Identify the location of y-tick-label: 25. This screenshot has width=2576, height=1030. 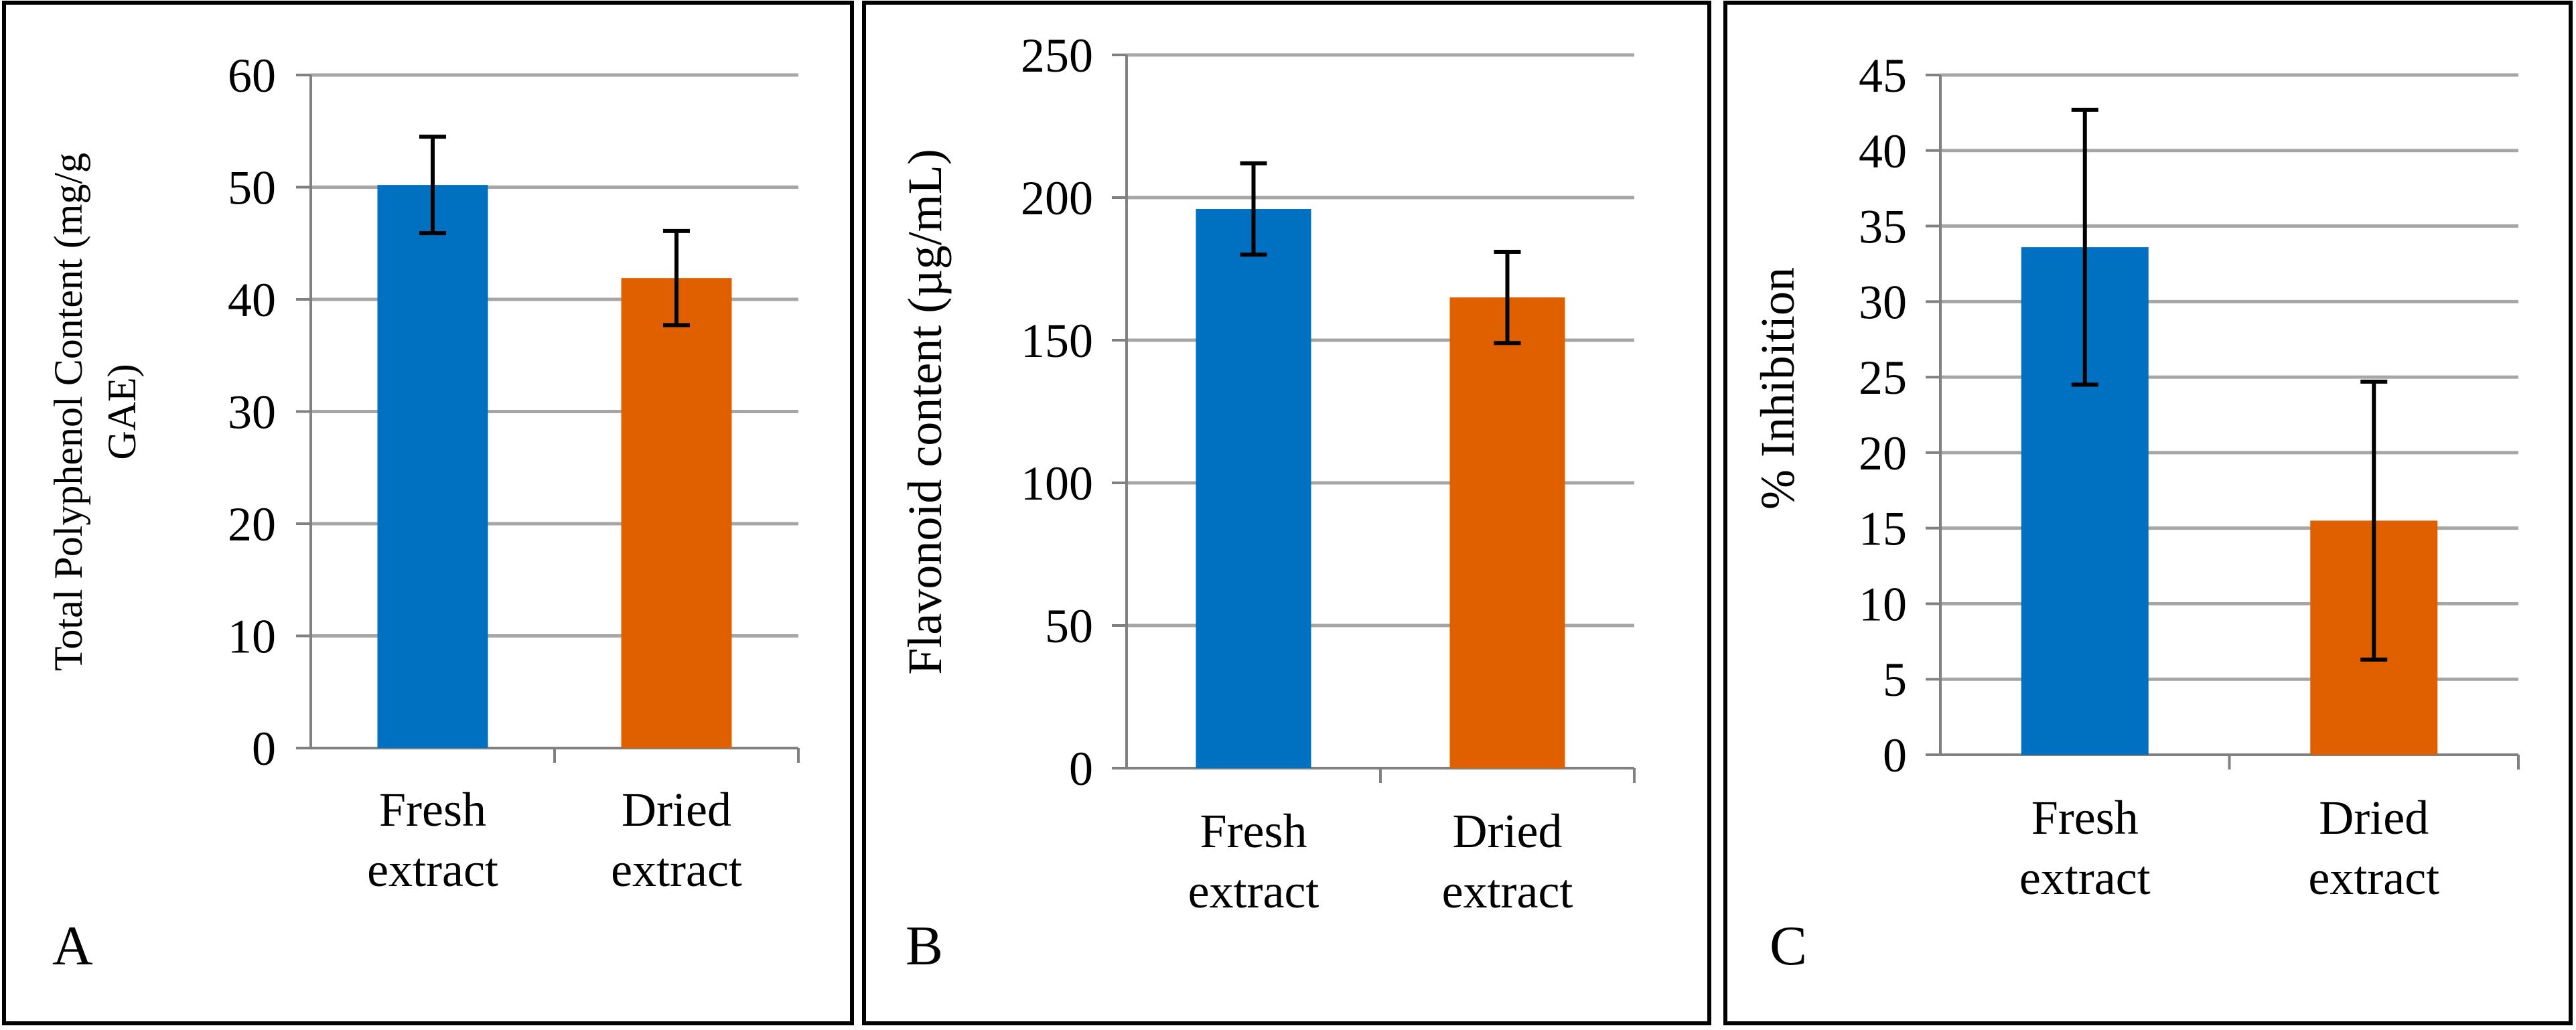
(1883, 377).